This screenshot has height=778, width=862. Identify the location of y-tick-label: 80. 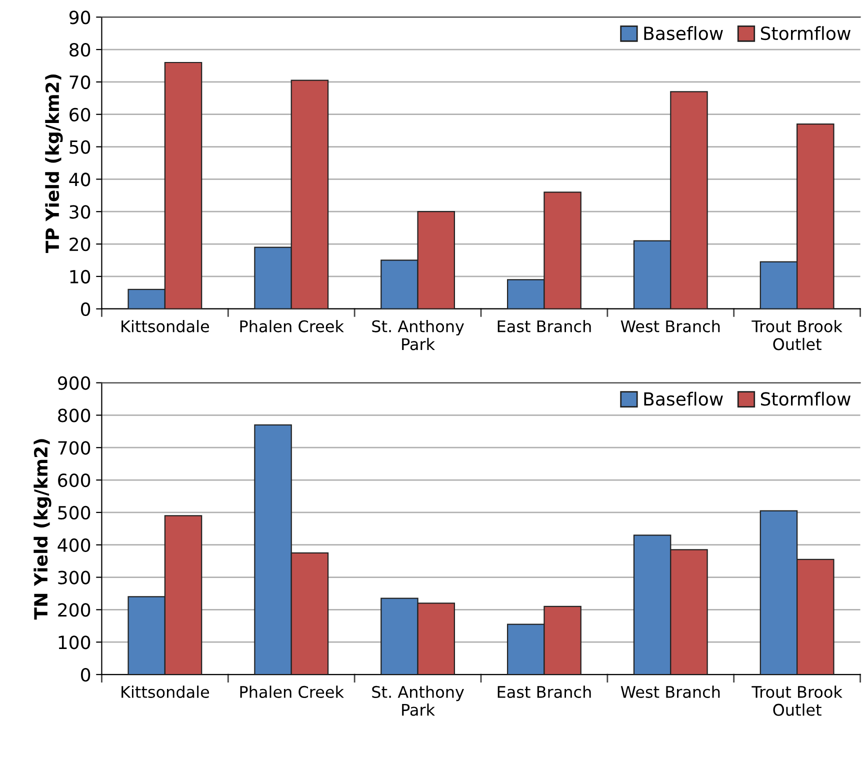
(80, 49).